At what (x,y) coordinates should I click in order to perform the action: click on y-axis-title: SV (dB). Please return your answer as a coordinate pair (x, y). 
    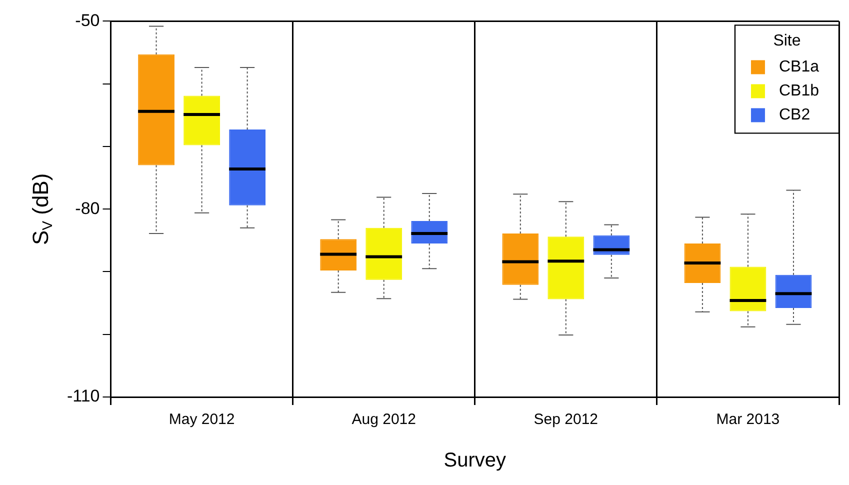
    Looking at the image, I should click on (41, 209).